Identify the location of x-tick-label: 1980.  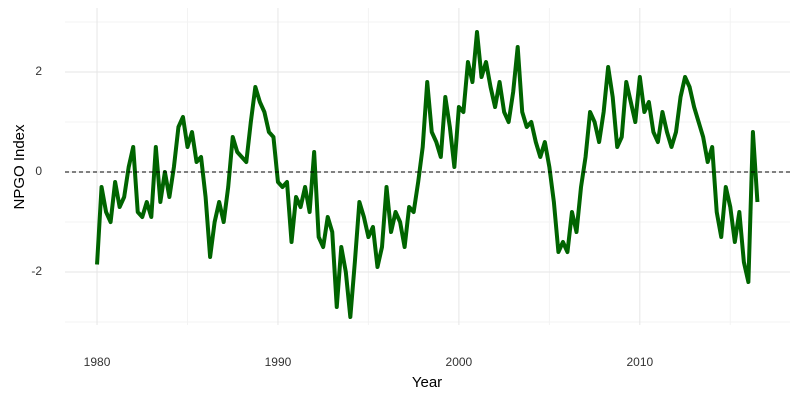
(97, 362).